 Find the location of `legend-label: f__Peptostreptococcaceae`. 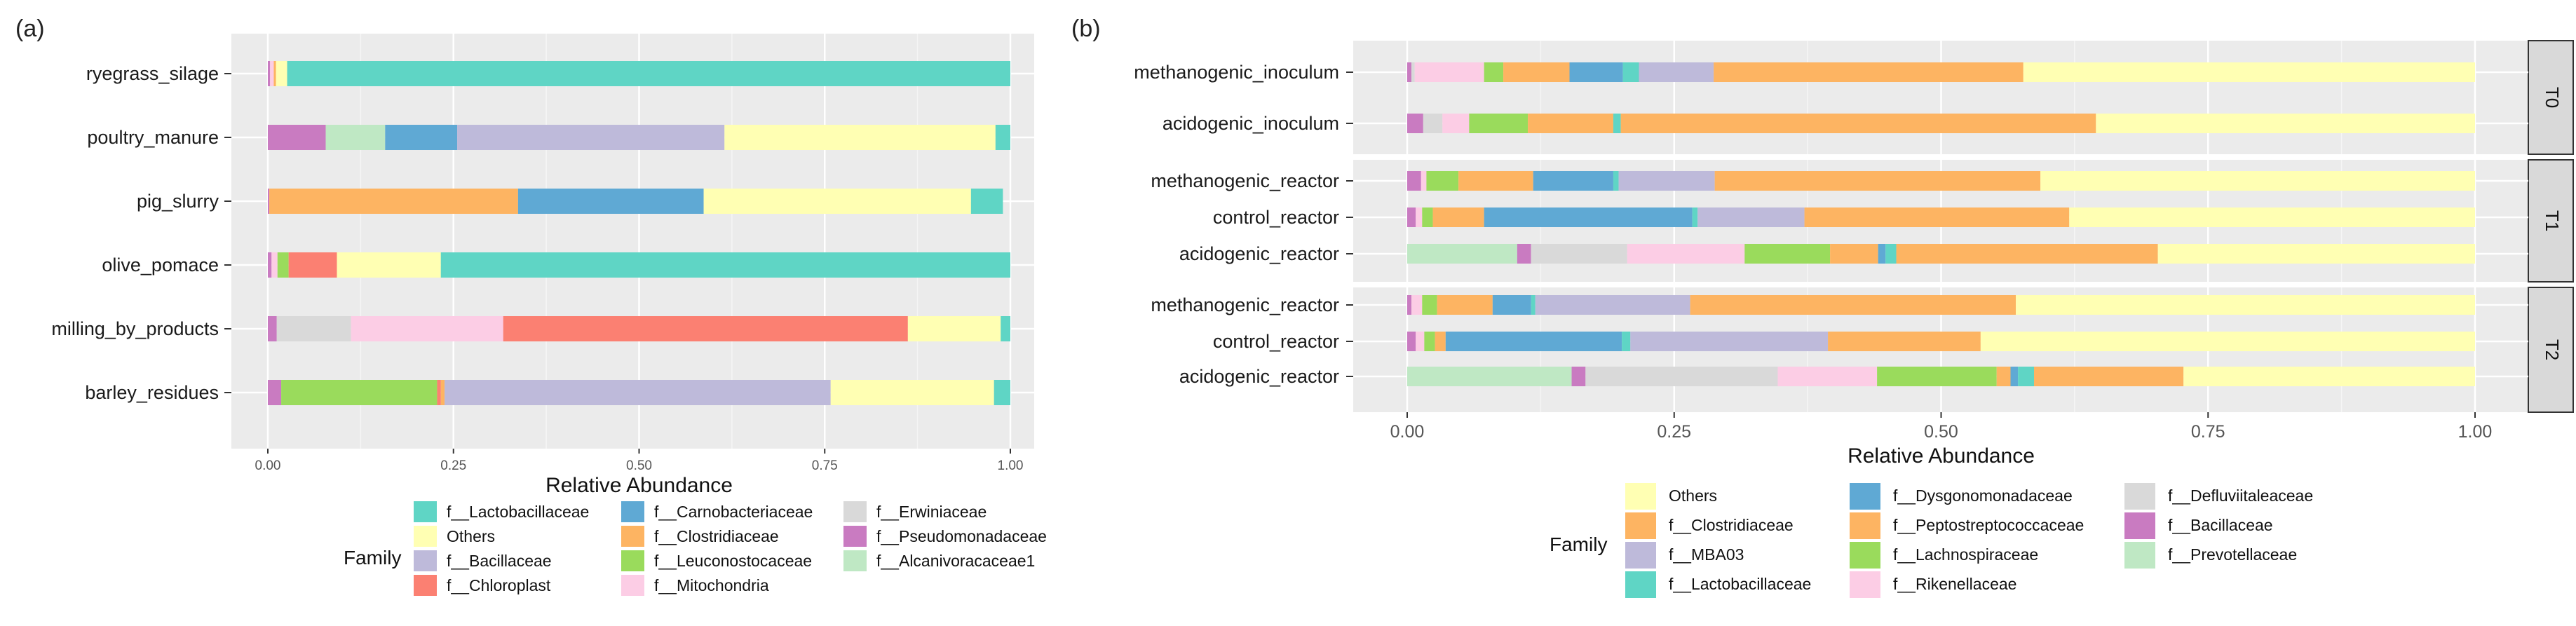

legend-label: f__Peptostreptococcaceae is located at coordinates (1988, 525).